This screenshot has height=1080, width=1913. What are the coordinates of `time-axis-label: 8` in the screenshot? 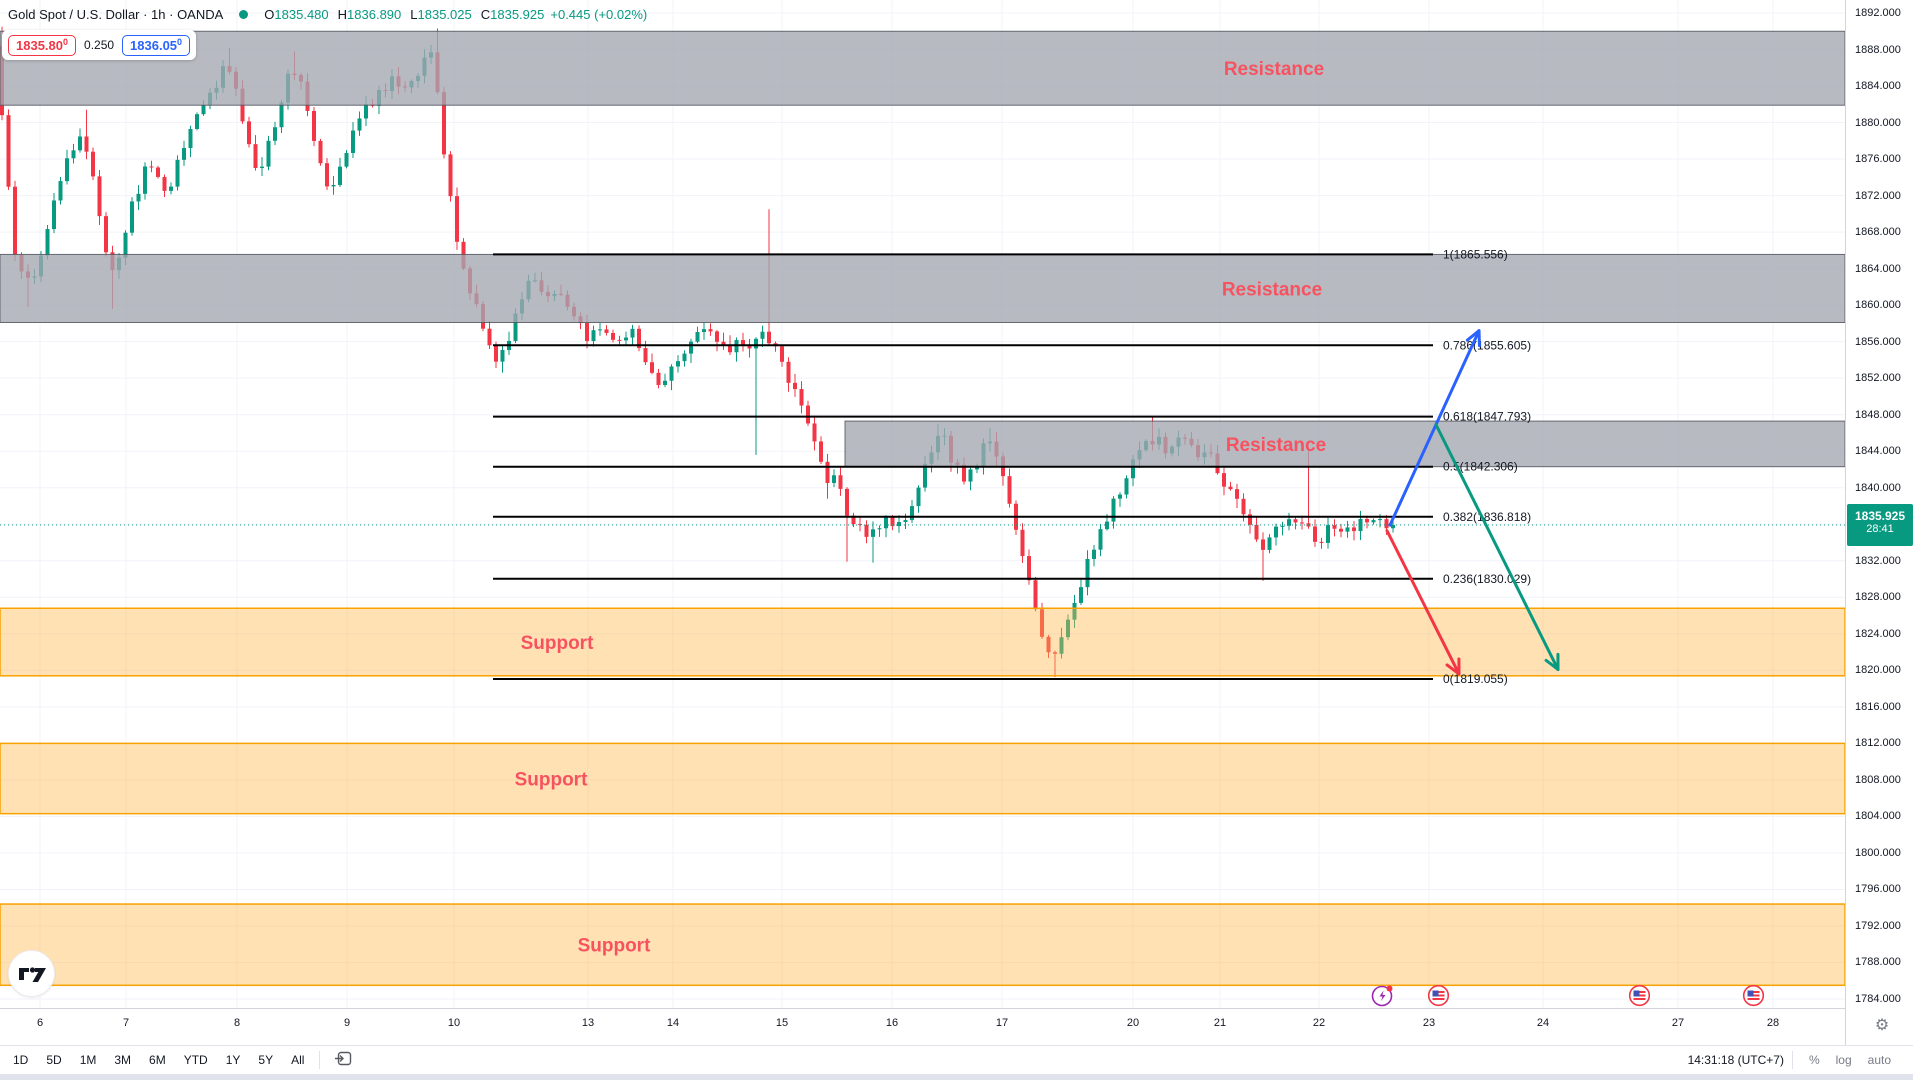 It's located at (237, 1023).